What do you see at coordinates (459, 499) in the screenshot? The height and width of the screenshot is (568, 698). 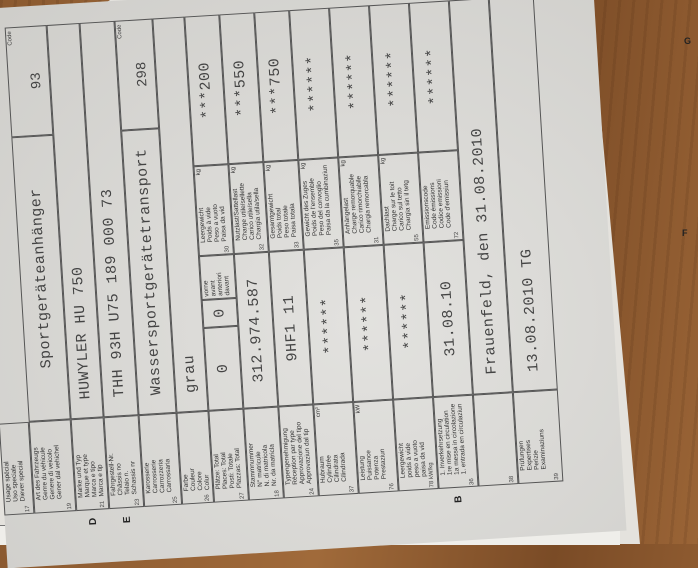 I see `section-letter: B` at bounding box center [459, 499].